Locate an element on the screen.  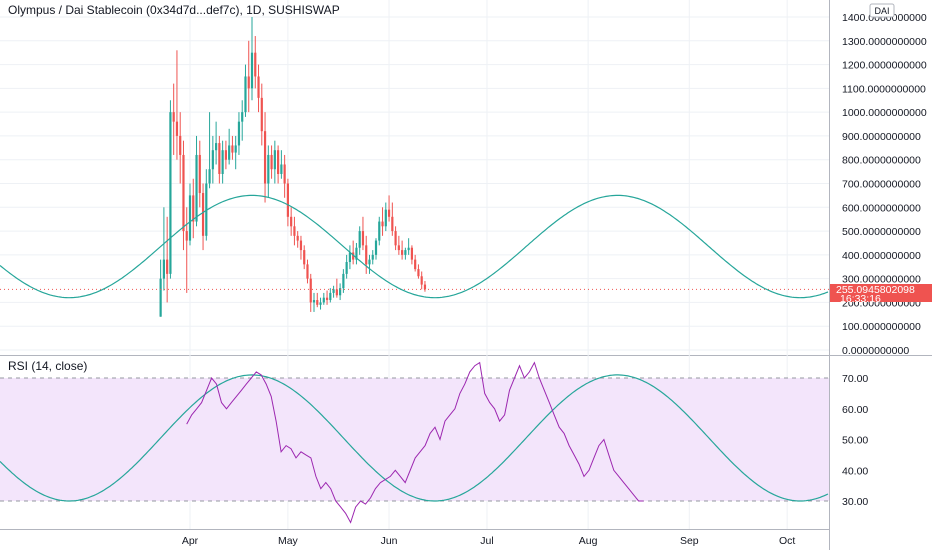
bar-countdown: 16:33:16 is located at coordinates (860, 299).